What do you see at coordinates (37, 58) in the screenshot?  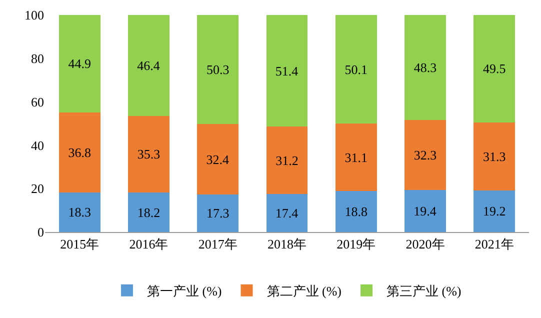 I see `y-tick-label: 80` at bounding box center [37, 58].